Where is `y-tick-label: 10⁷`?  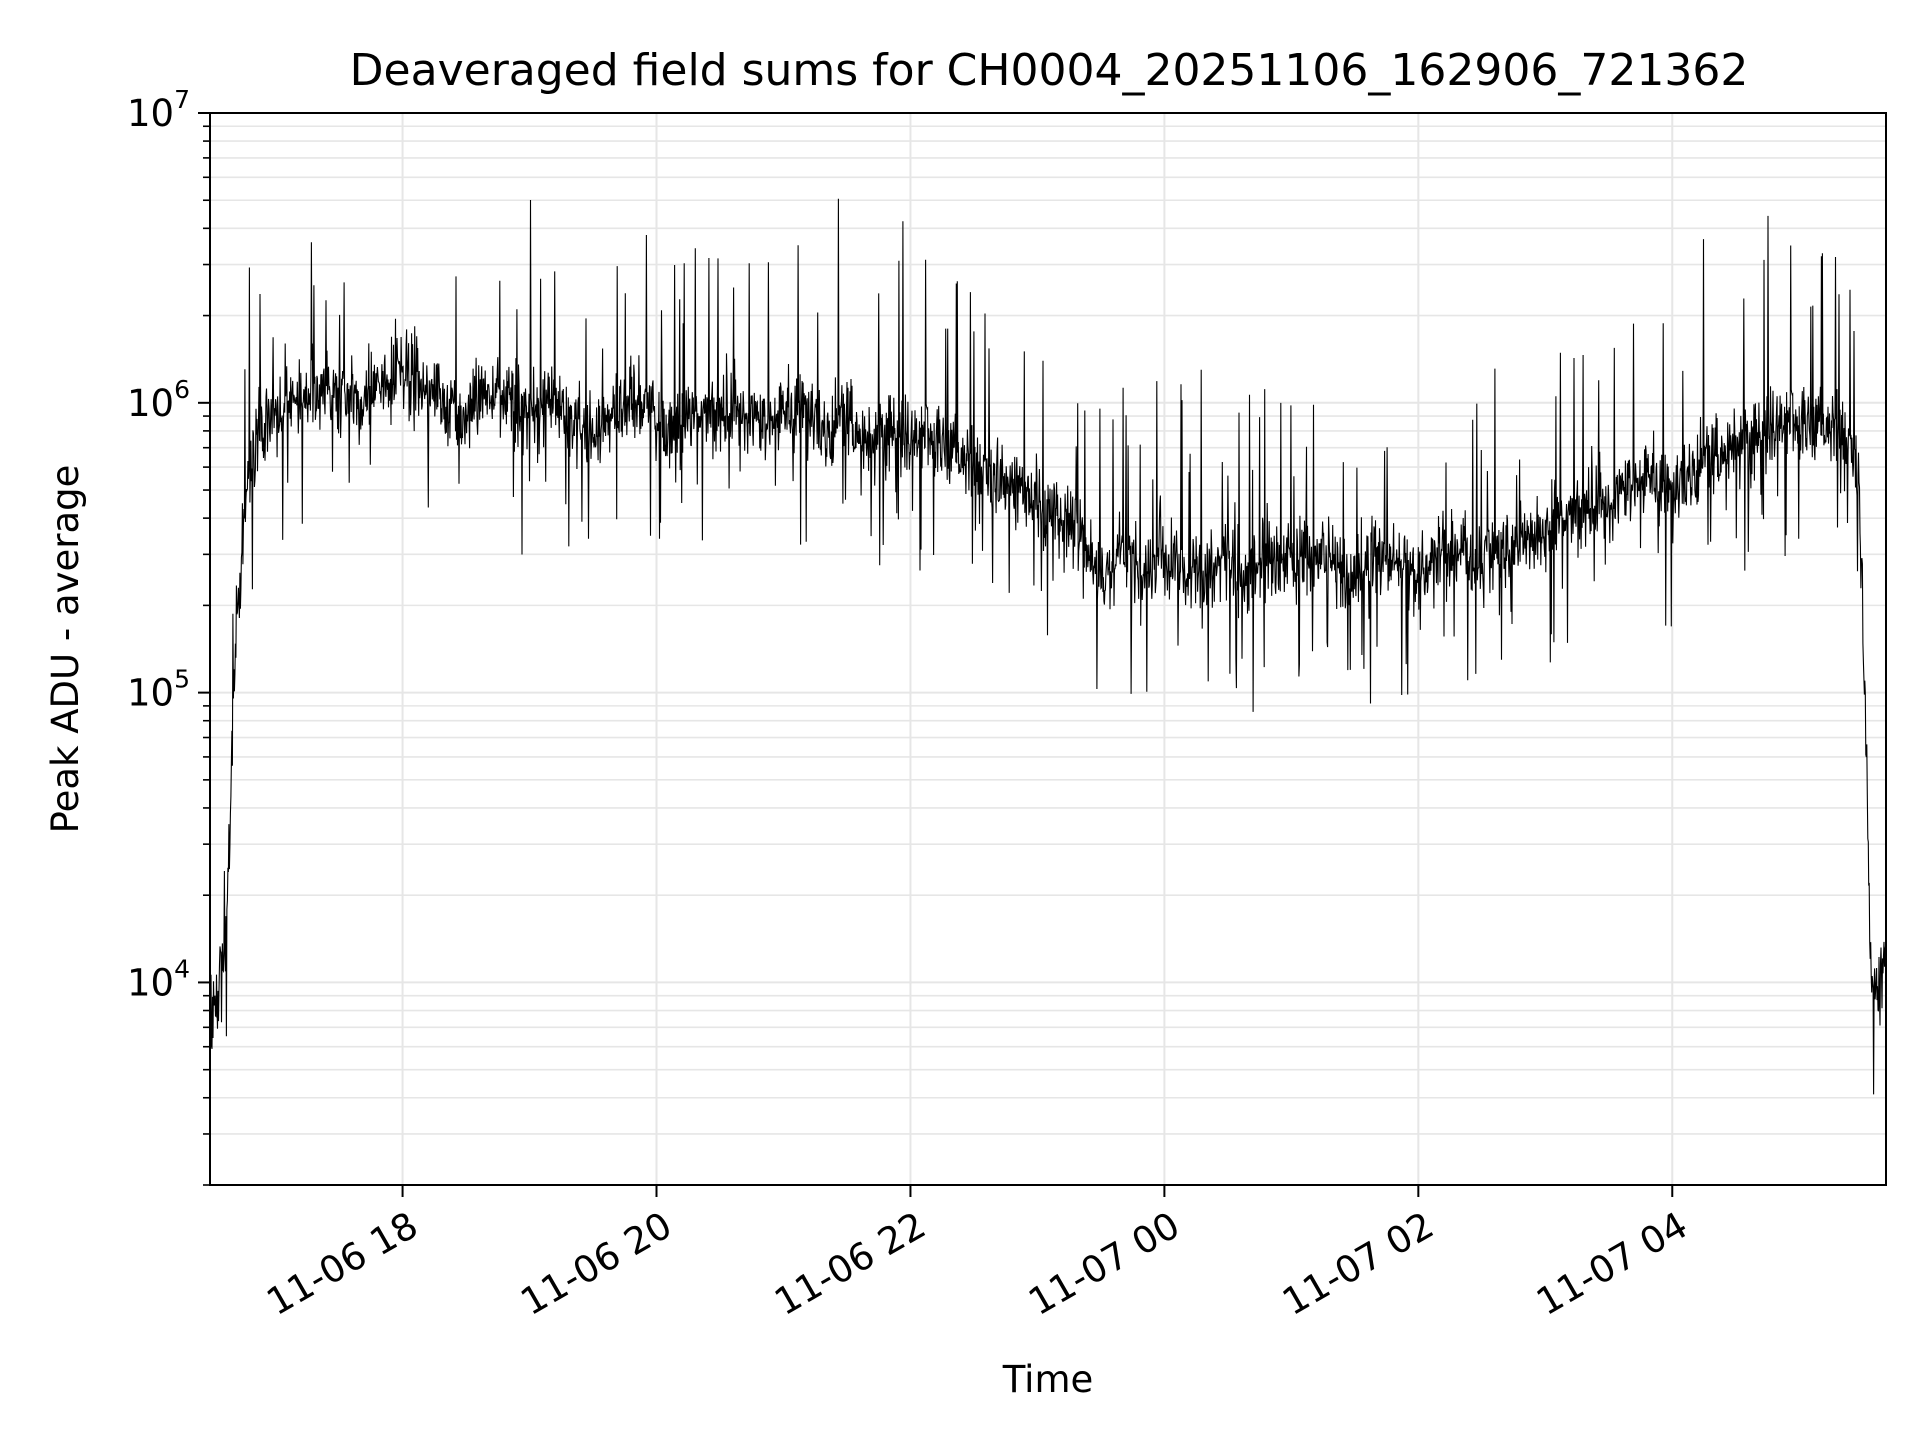
y-tick-label: 10⁷ is located at coordinates (158, 110).